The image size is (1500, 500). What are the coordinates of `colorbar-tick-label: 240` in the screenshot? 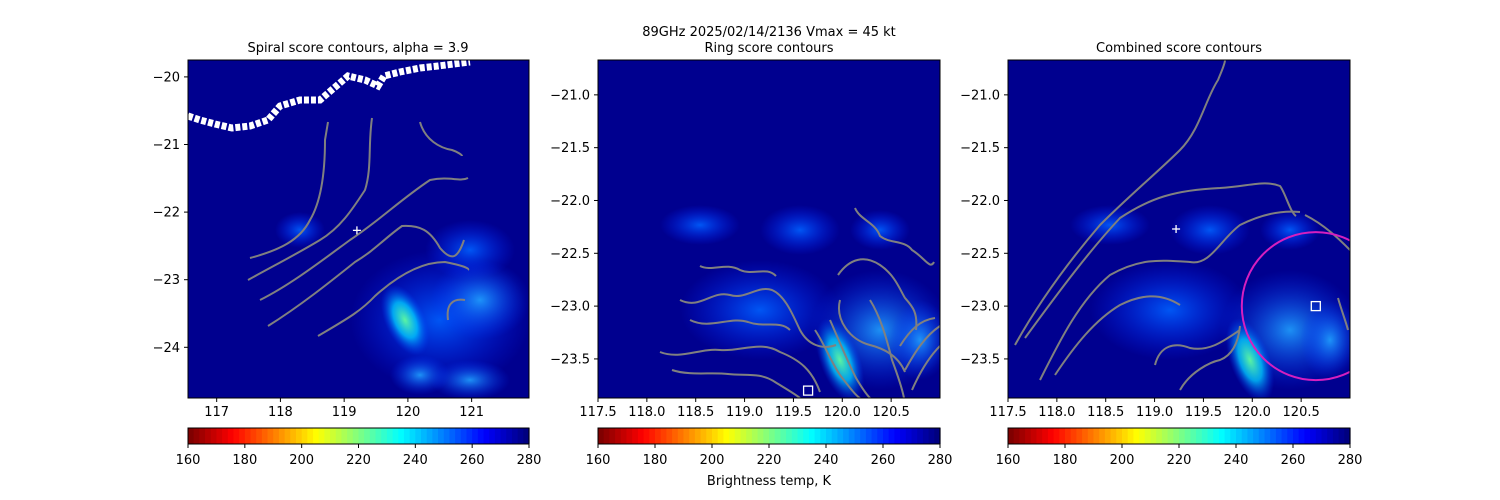 It's located at (826, 460).